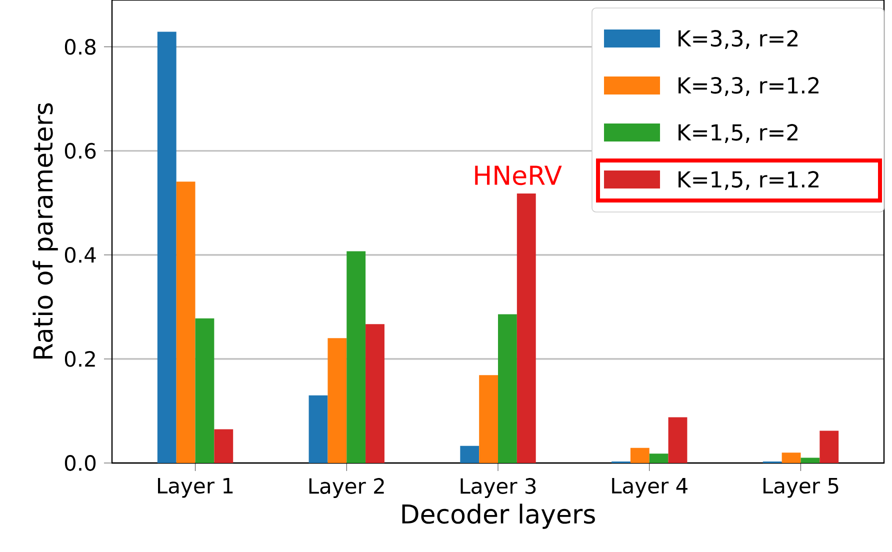 Image resolution: width=892 pixels, height=552 pixels. What do you see at coordinates (650, 488) in the screenshot?
I see `x-tick-label: Layer 4` at bounding box center [650, 488].